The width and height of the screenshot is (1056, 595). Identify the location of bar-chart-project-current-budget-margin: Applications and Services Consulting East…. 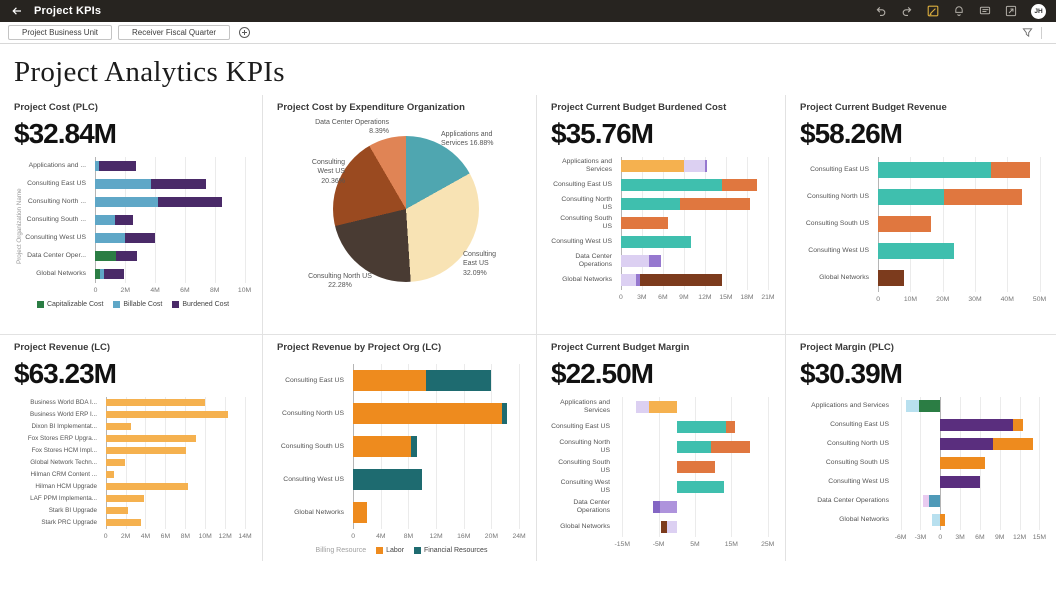
(663, 473).